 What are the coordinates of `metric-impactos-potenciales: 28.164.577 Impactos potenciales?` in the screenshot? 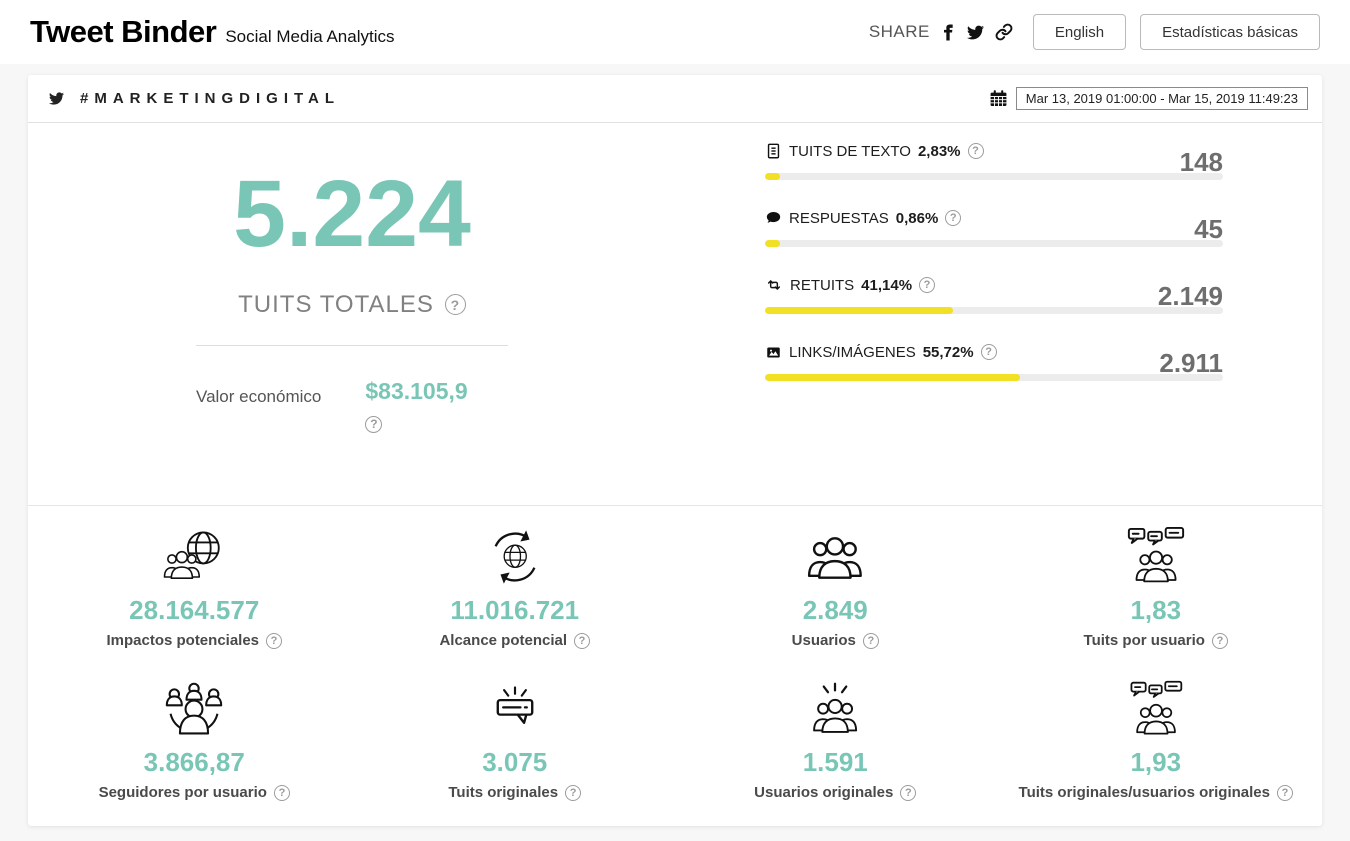 It's located at (194, 601).